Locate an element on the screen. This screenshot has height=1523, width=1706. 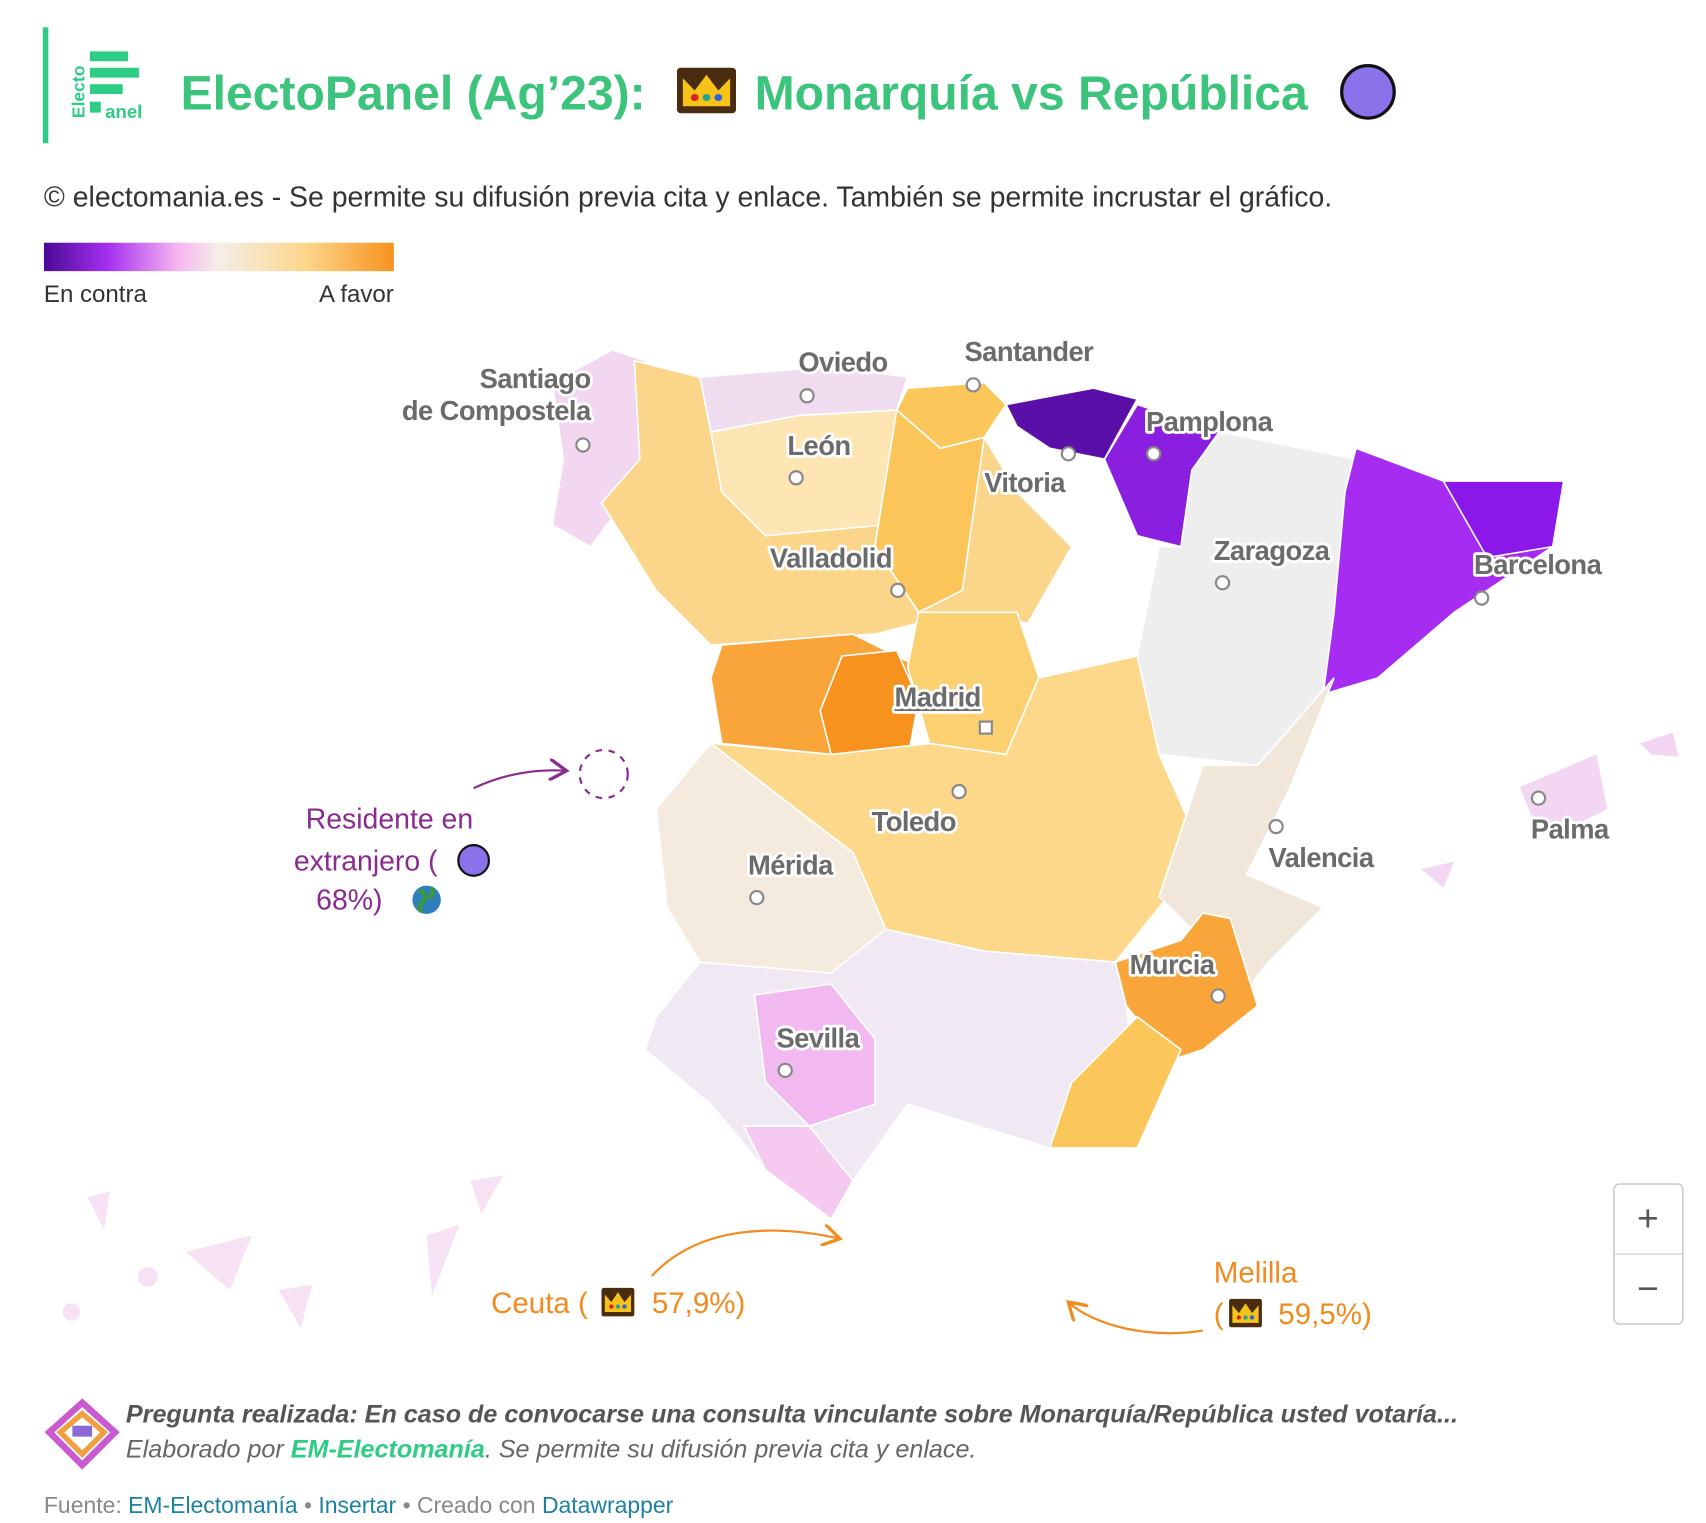
city-label: Mérida is located at coordinates (791, 865).